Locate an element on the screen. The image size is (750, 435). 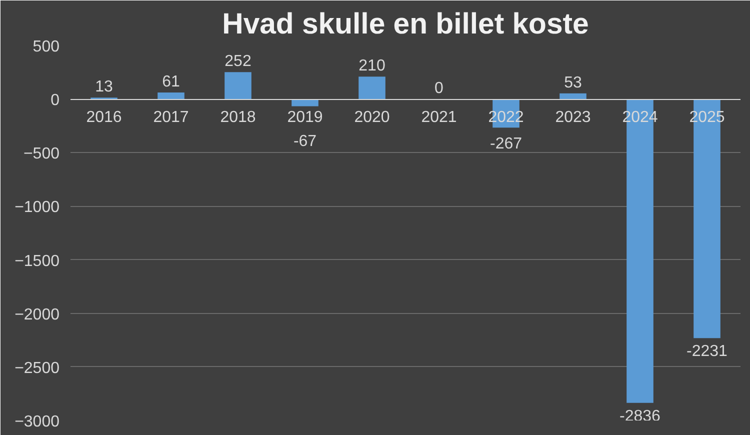
data-label: -67 is located at coordinates (305, 141).